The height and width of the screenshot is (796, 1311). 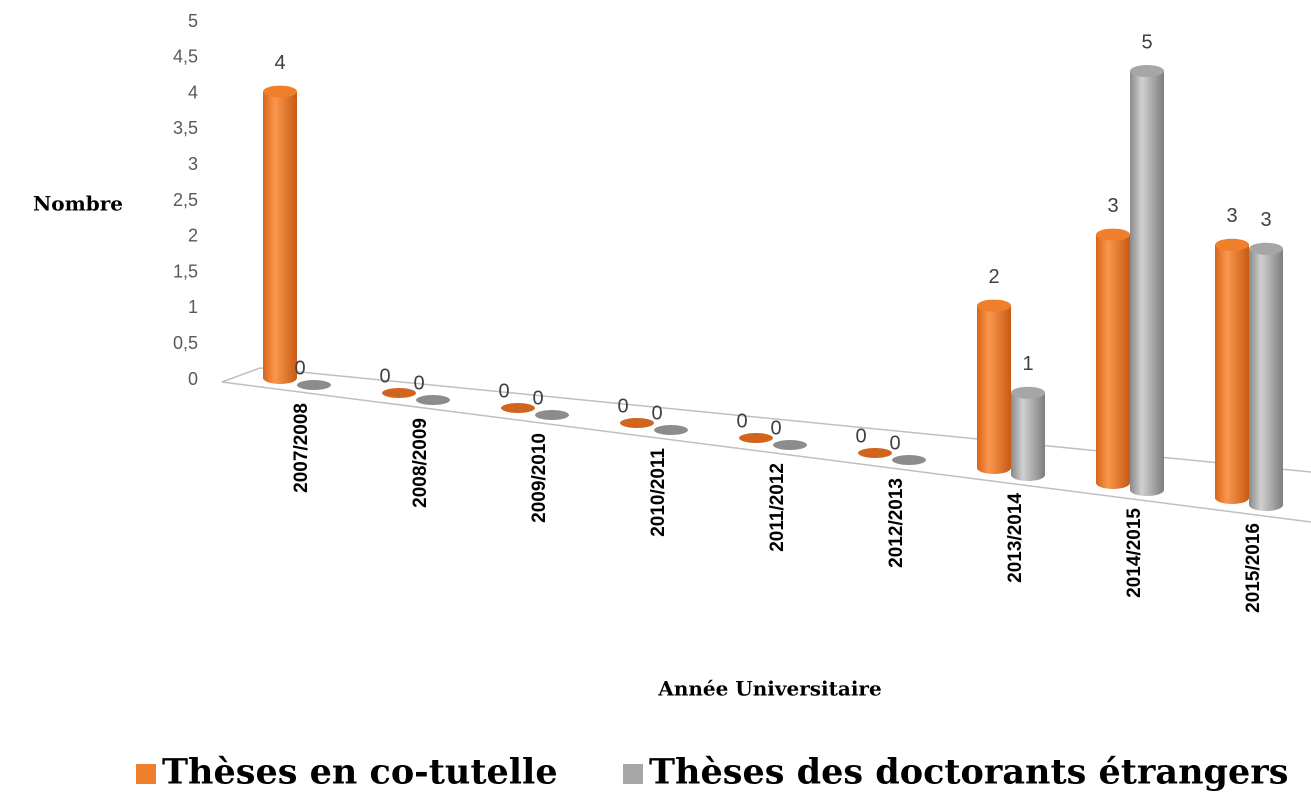 I want to click on x-tick-label: 2007/2008, so click(x=301, y=448).